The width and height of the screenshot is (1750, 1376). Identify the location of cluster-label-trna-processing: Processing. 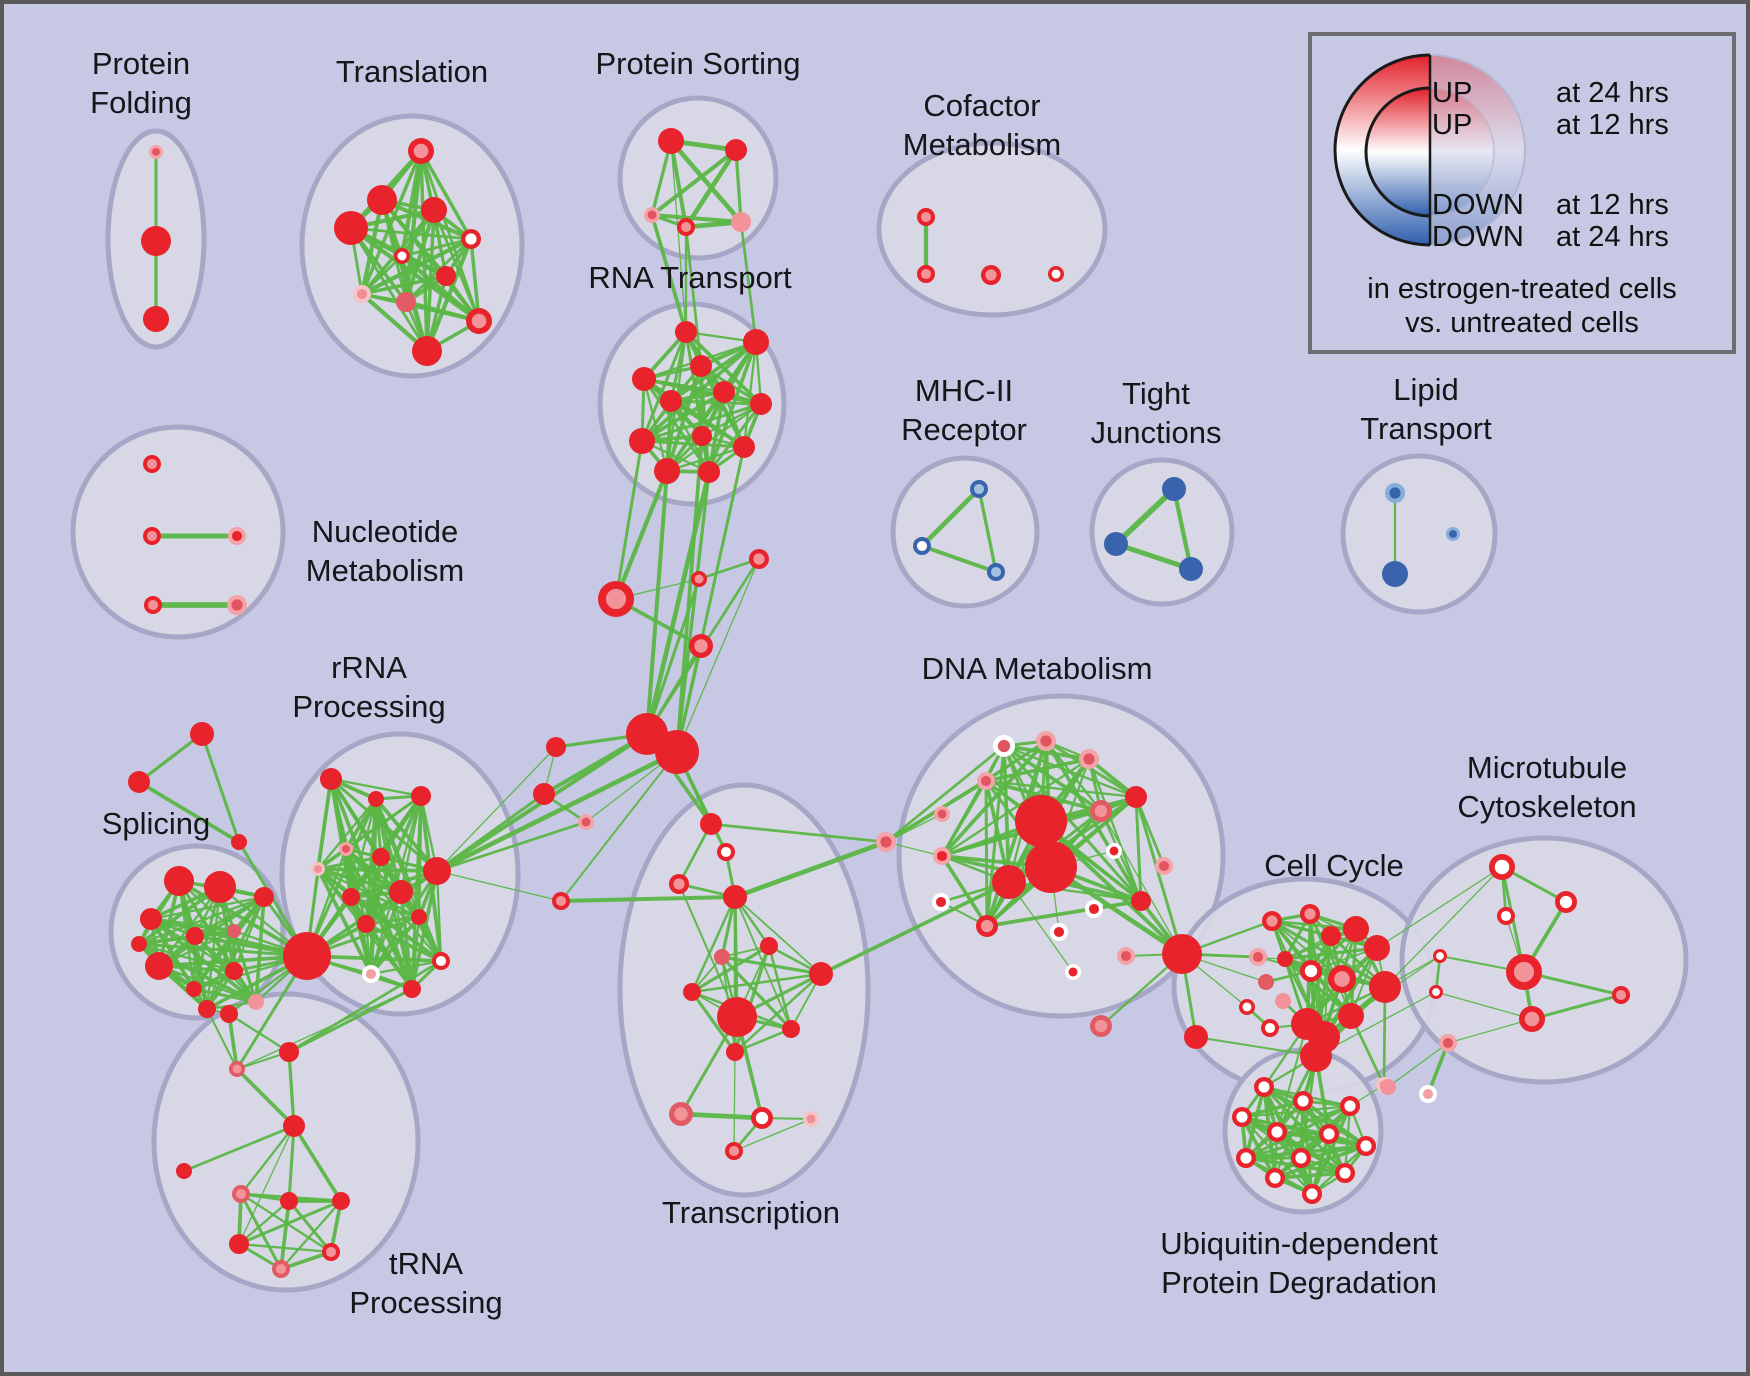
(425, 1302).